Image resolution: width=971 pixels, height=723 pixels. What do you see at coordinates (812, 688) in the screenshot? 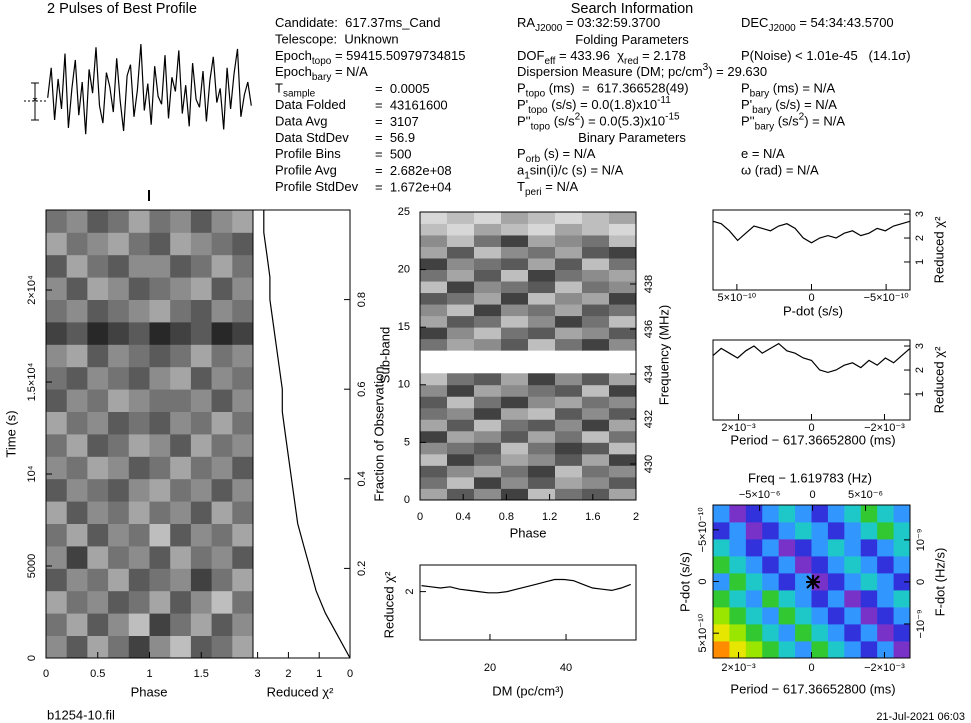
I see `x-axis-label: Period − 617.36652800 (ms)` at bounding box center [812, 688].